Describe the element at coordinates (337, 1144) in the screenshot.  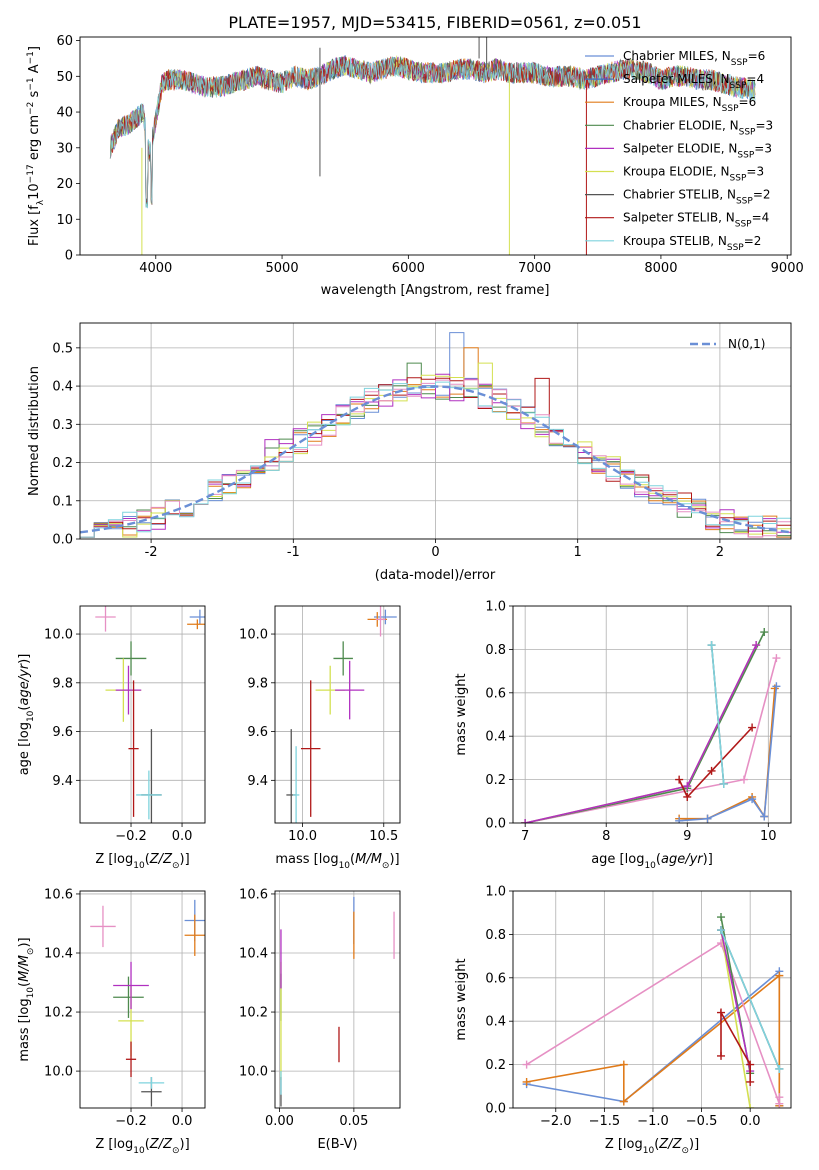
I see `label-part: E(B-V)` at that location.